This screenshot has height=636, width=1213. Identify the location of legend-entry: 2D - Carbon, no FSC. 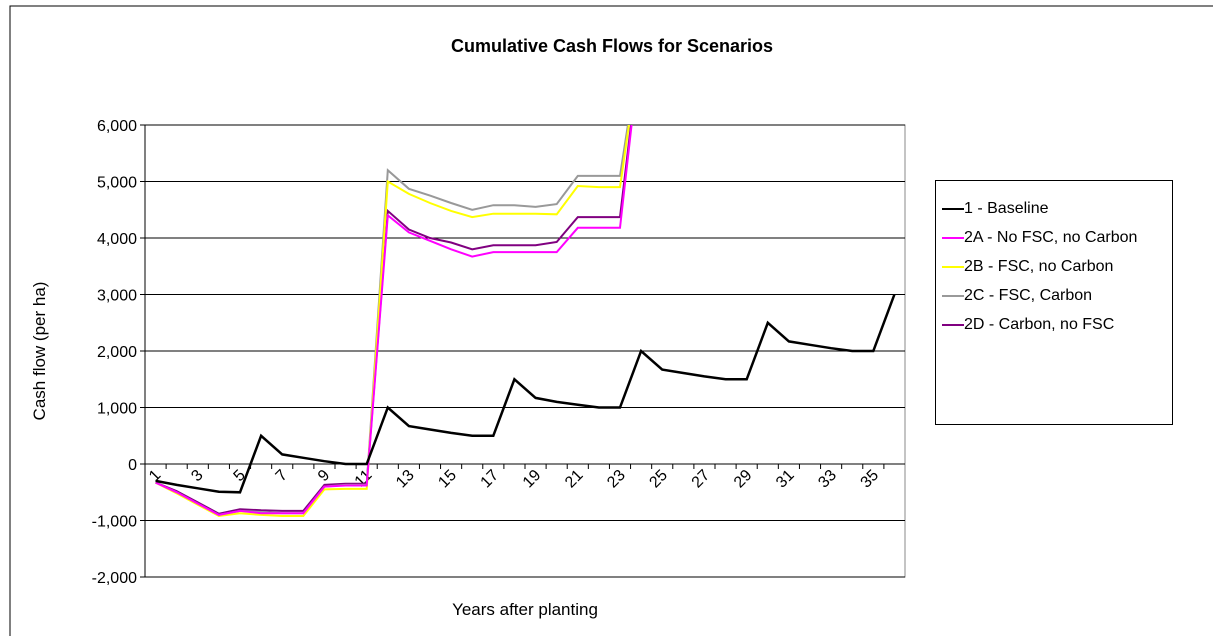
(1055, 324).